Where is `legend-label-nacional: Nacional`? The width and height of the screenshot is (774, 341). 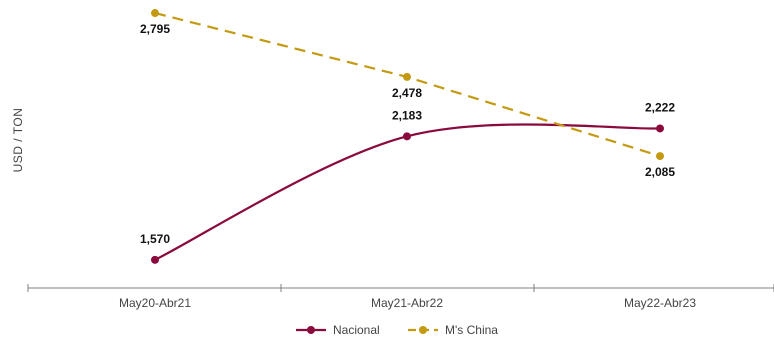 legend-label-nacional: Nacional is located at coordinates (356, 330).